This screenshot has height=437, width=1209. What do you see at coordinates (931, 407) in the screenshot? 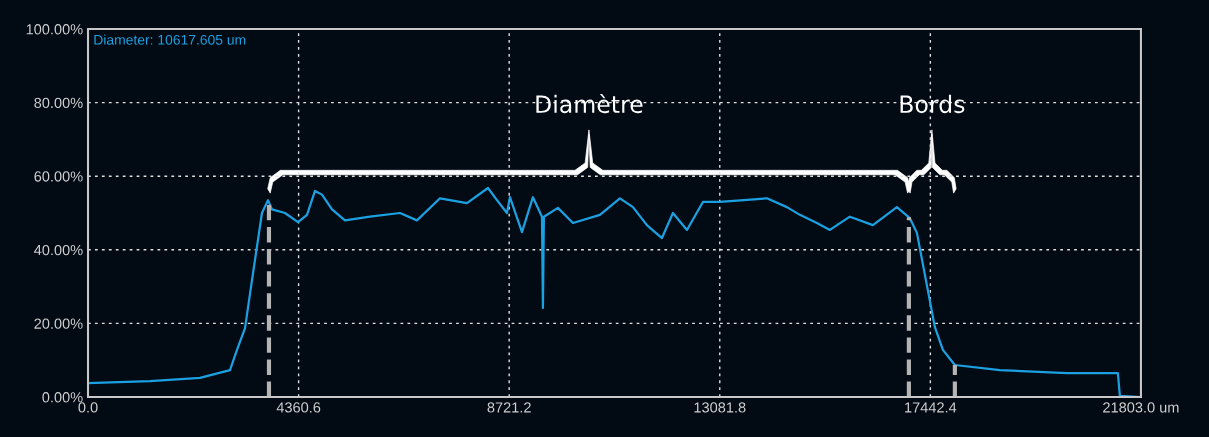
I see `x-tick-label: 17442.4` at bounding box center [931, 407].